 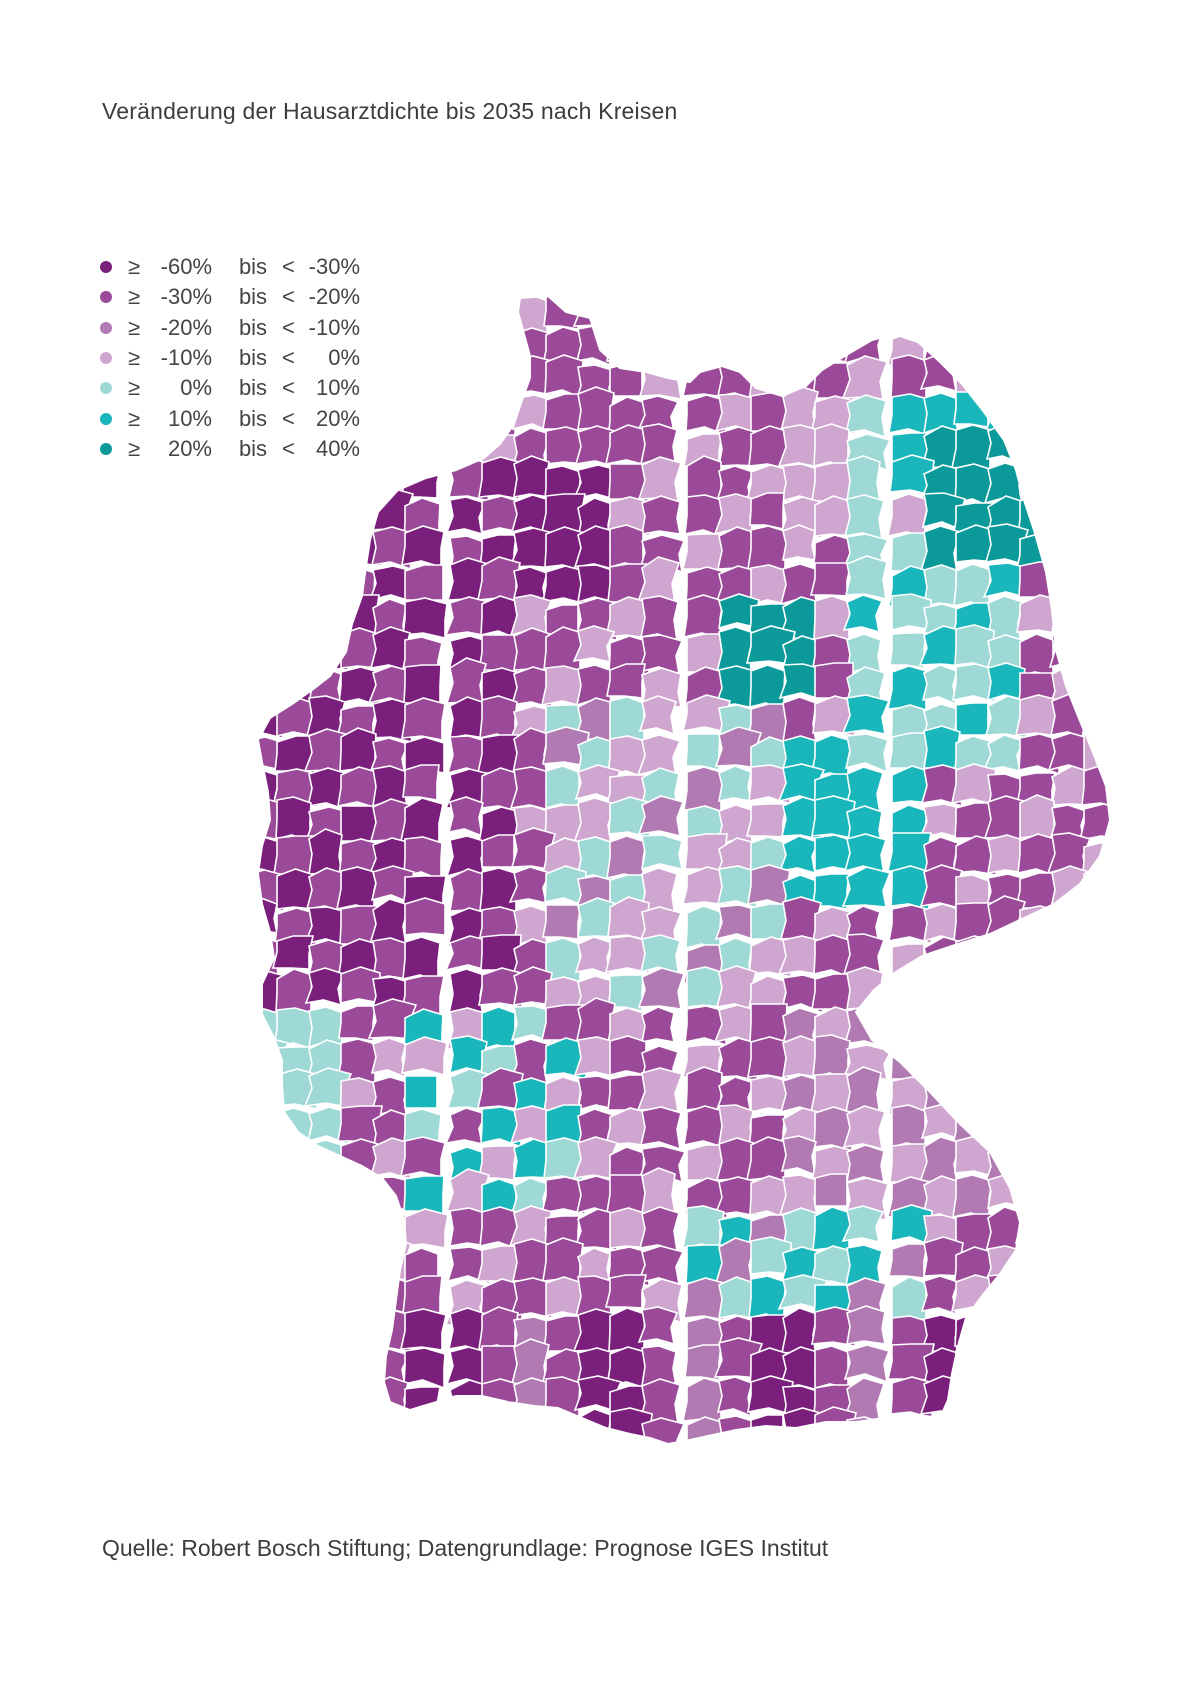 I want to click on legend-item: ≥ -10% bis < 0%, so click(x=230, y=358).